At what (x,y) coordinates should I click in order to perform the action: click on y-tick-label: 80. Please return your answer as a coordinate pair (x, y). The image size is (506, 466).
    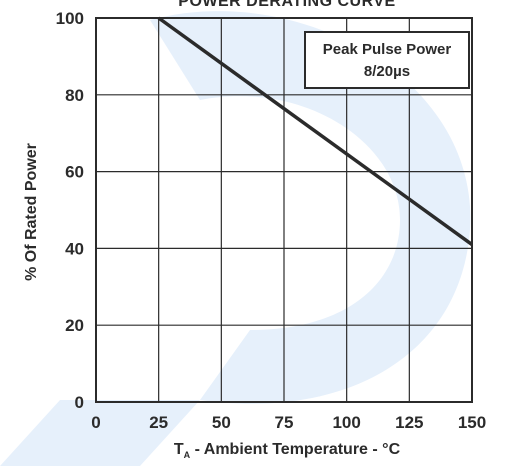
    Looking at the image, I should click on (74, 95).